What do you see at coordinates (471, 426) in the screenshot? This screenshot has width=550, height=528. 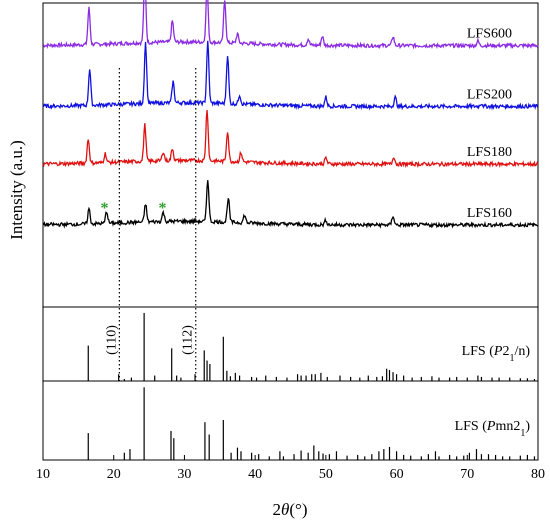 I see `pmn21-label-part: LFS (` at bounding box center [471, 426].